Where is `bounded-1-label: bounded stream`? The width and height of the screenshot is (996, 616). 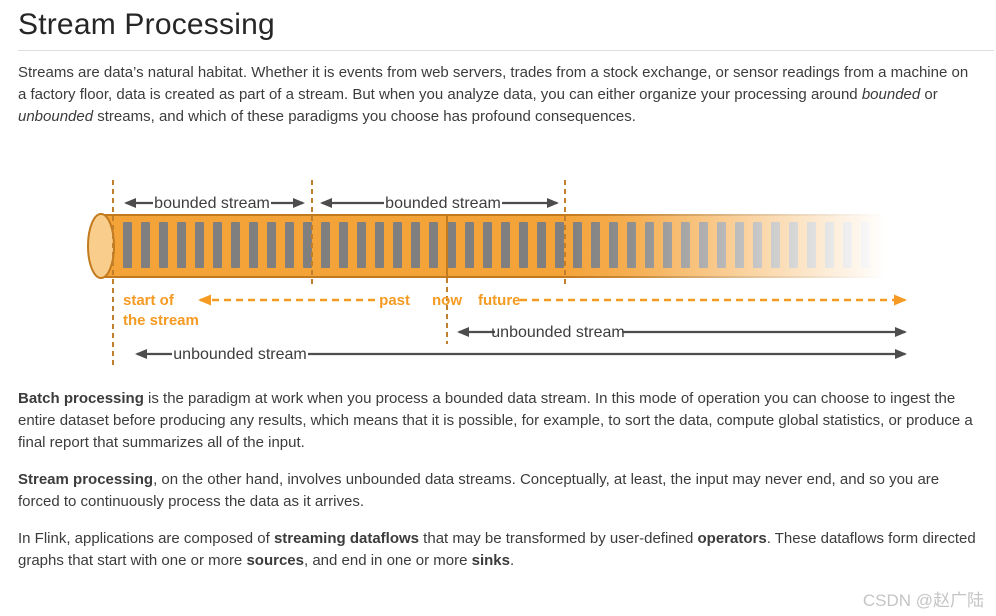
bounded-1-label: bounded stream is located at coordinates (212, 203).